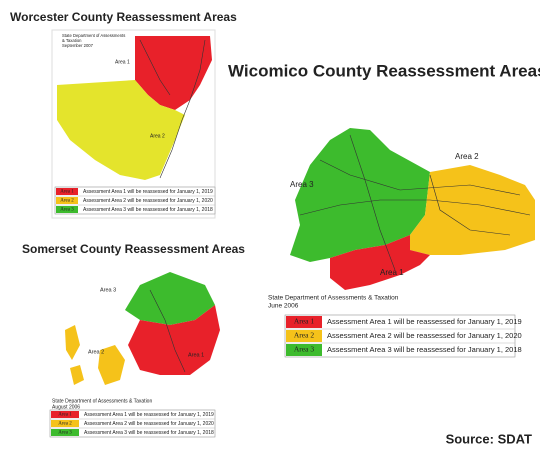 The width and height of the screenshot is (540, 454). What do you see at coordinates (384, 70) in the screenshot?
I see `map-title: Wicomico County Reassessment Areas` at bounding box center [384, 70].